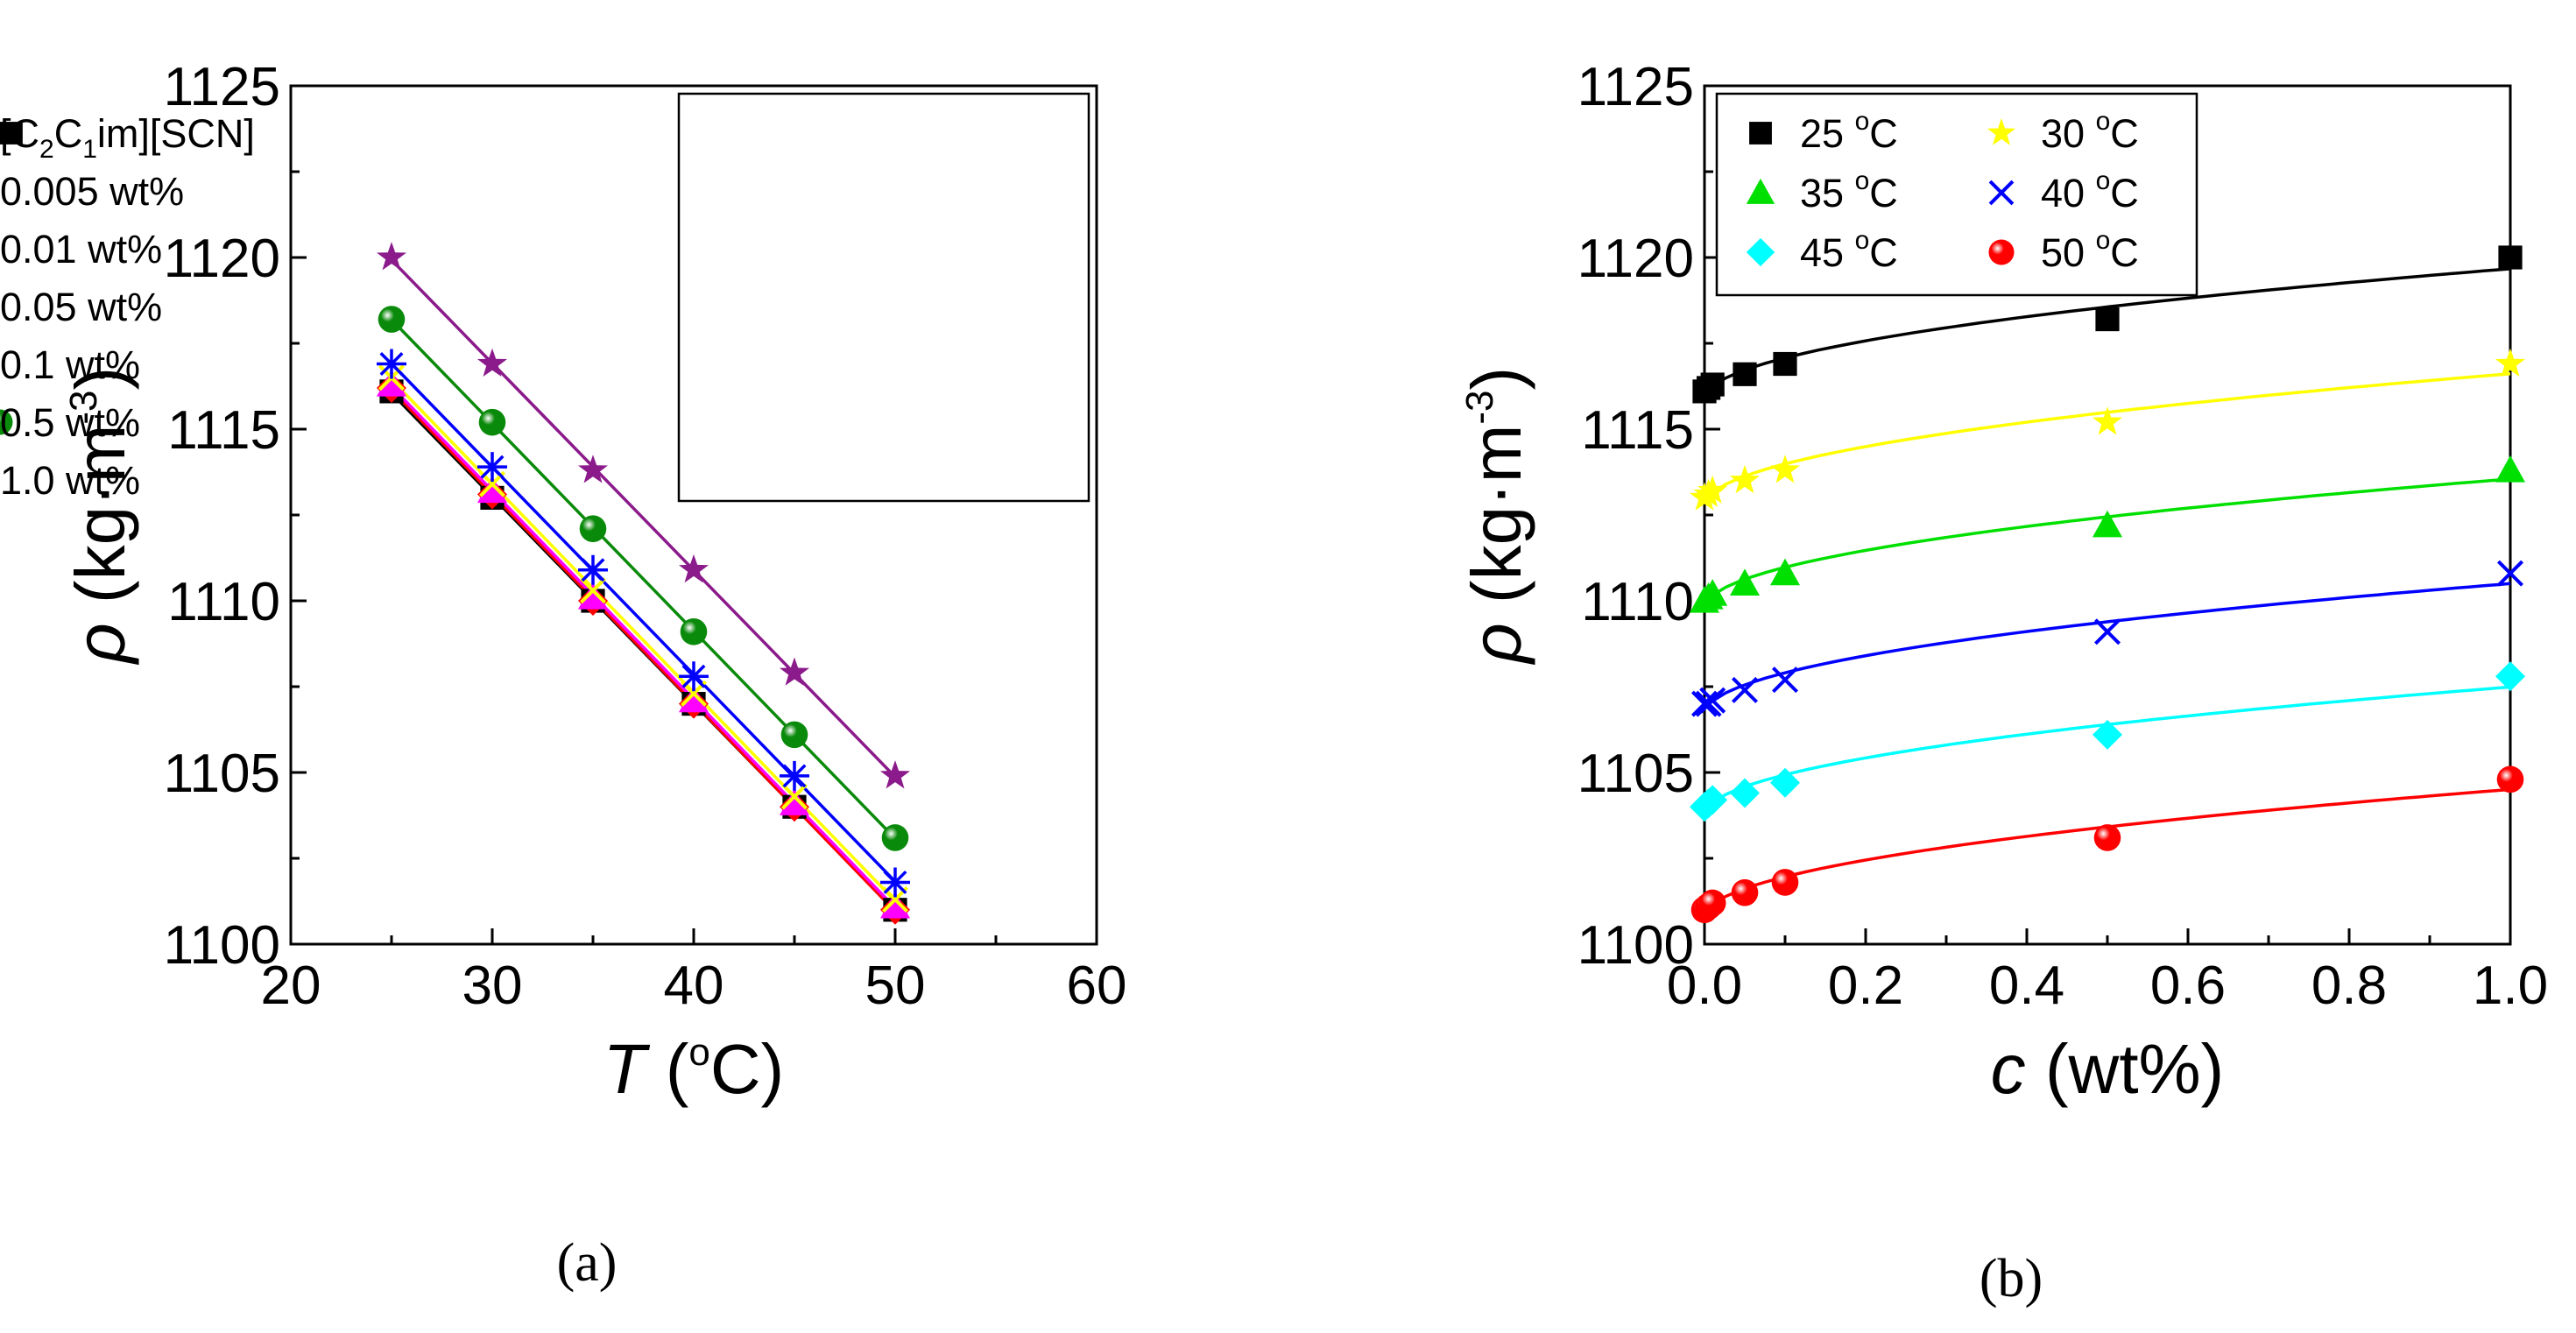  Describe the element at coordinates (2026, 986) in the screenshot. I see `x-tick-label: 0.4` at that location.